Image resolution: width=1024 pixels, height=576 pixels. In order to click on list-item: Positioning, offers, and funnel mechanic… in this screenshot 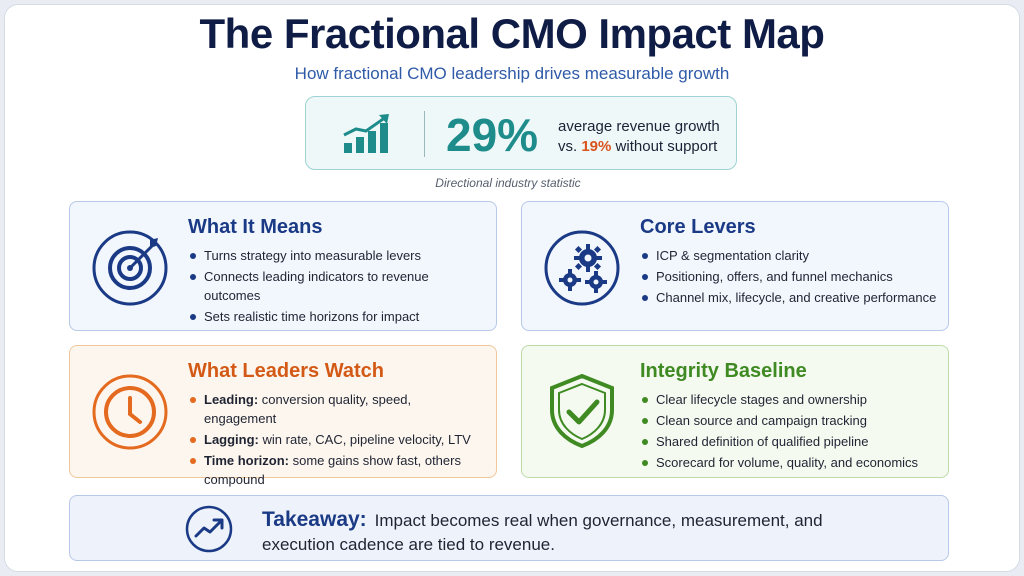, I will do `click(789, 276)`.